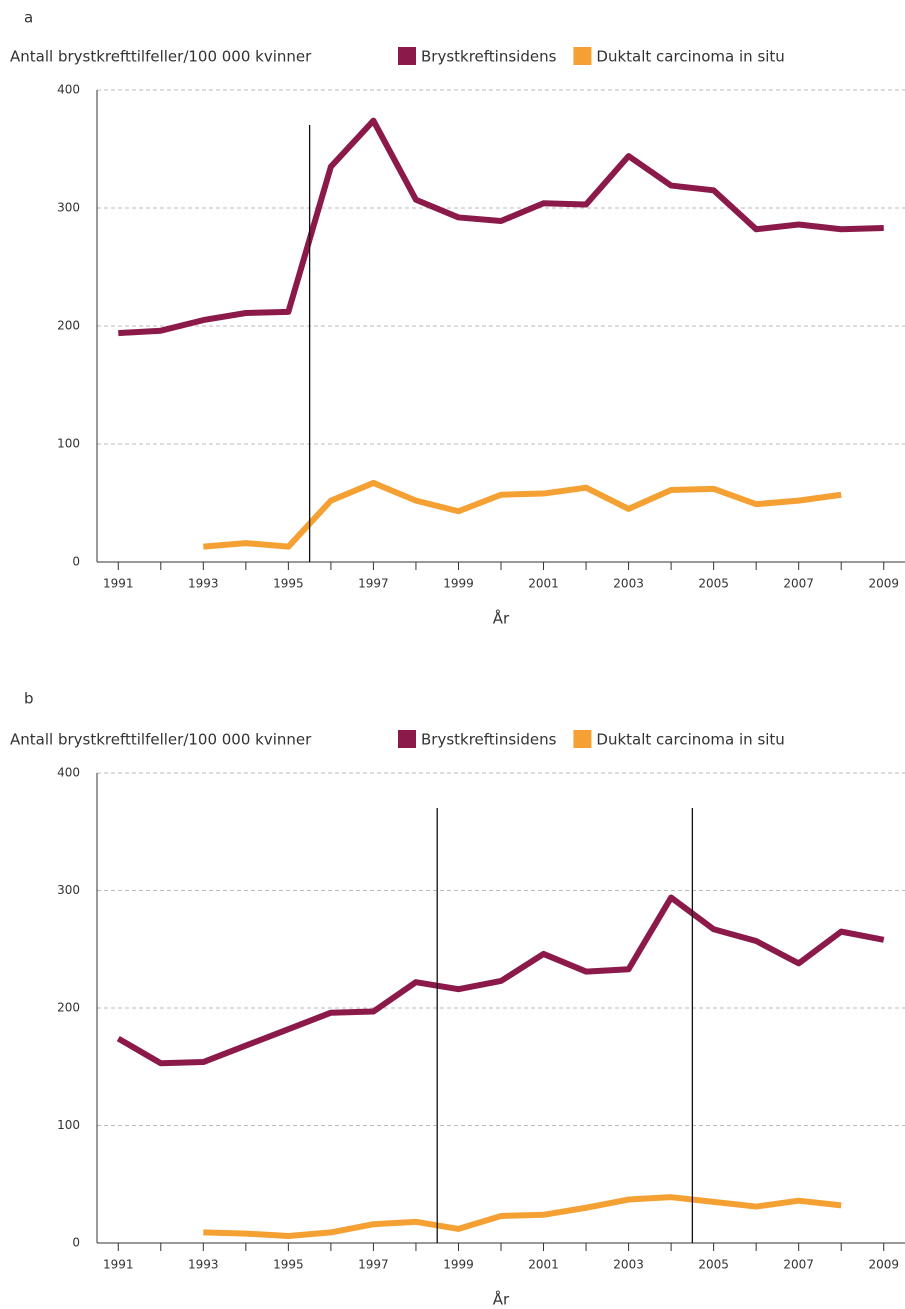  I want to click on panel-label: b, so click(29, 699).